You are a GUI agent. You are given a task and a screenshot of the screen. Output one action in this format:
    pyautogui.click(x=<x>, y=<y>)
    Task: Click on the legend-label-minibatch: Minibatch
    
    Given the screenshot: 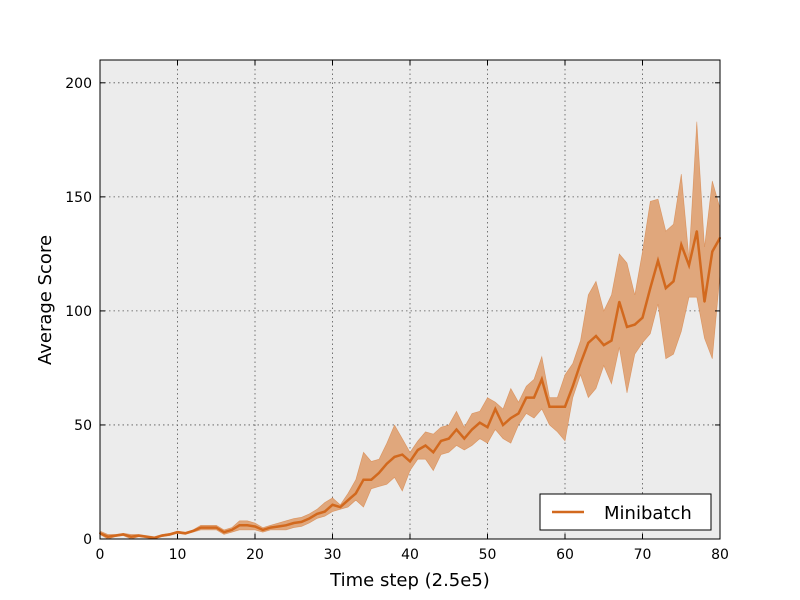 What is the action you would take?
    pyautogui.click(x=648, y=513)
    